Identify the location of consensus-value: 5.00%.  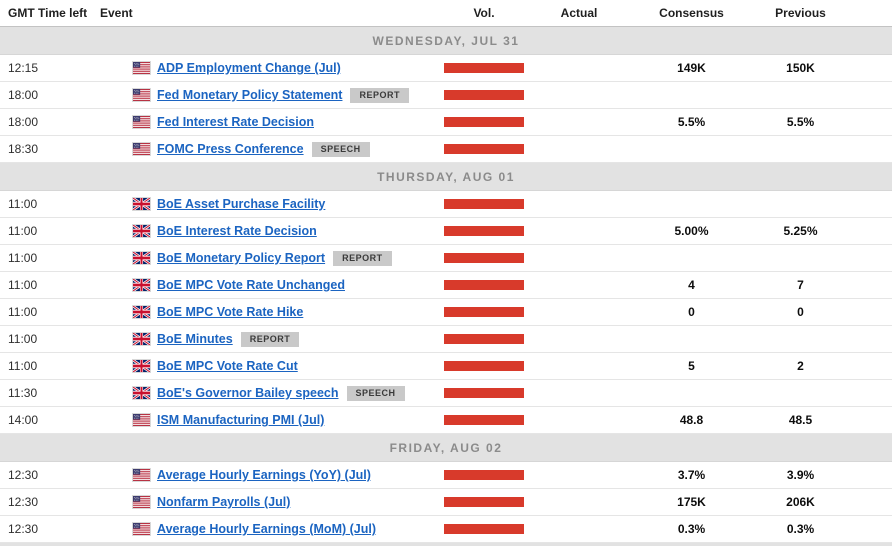
(691, 231).